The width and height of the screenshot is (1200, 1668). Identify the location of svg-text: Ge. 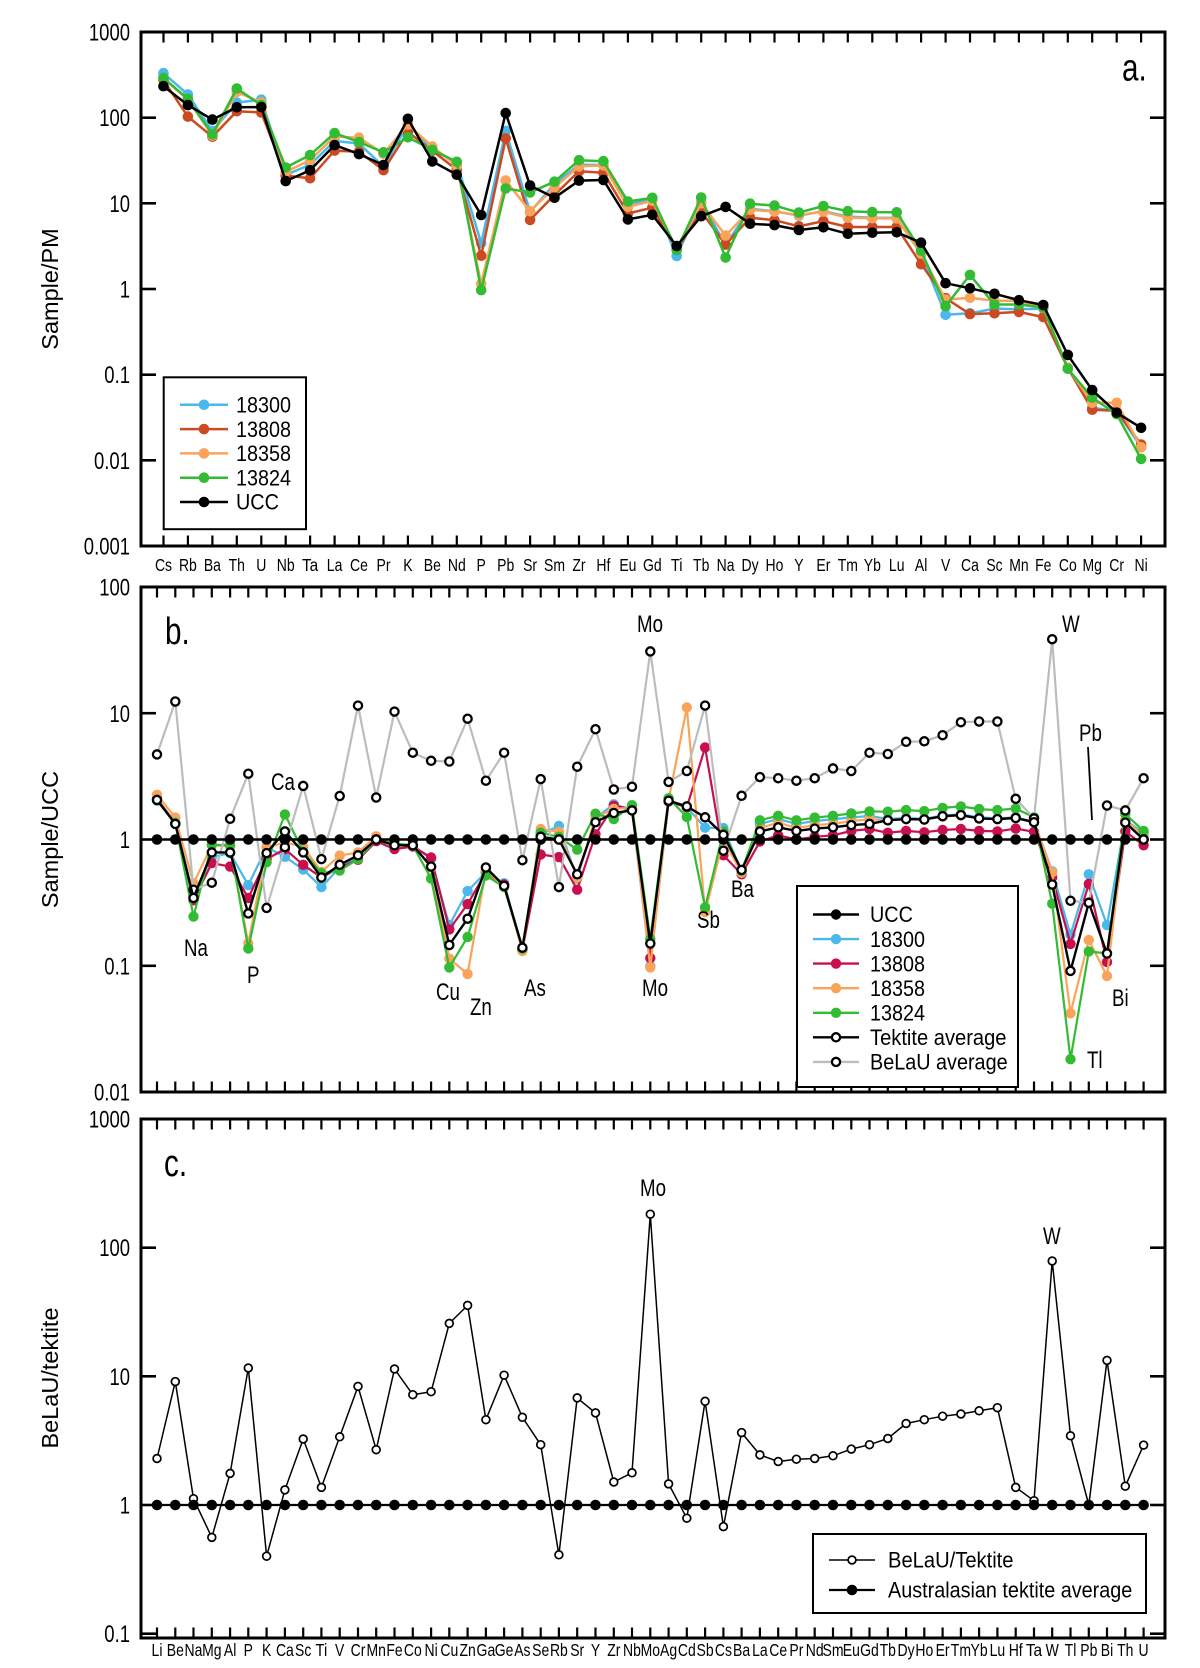
(504, 1650).